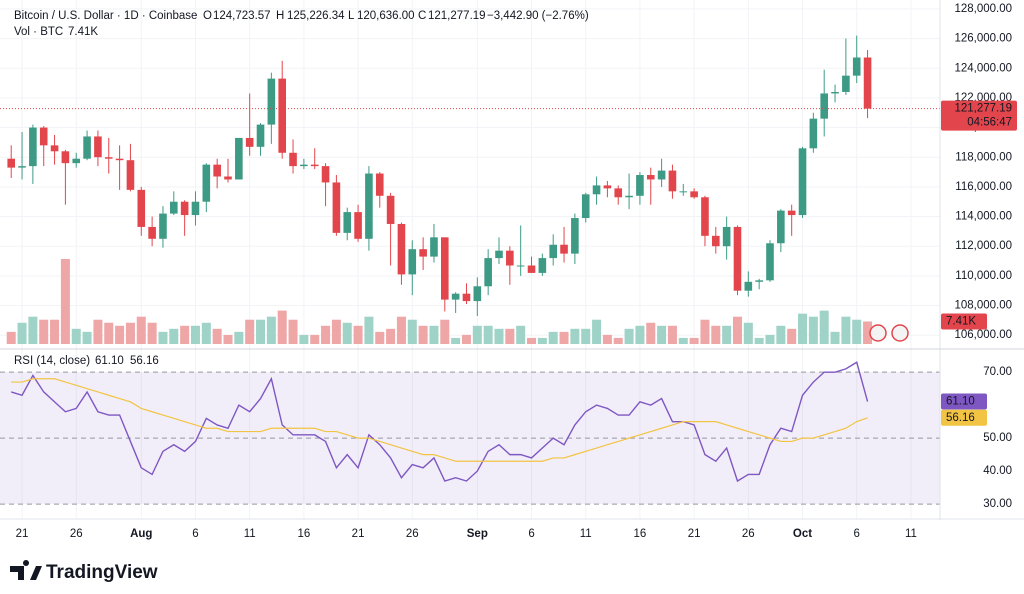  Describe the element at coordinates (960, 402) in the screenshot. I see `value-box-label: 61.10` at that location.